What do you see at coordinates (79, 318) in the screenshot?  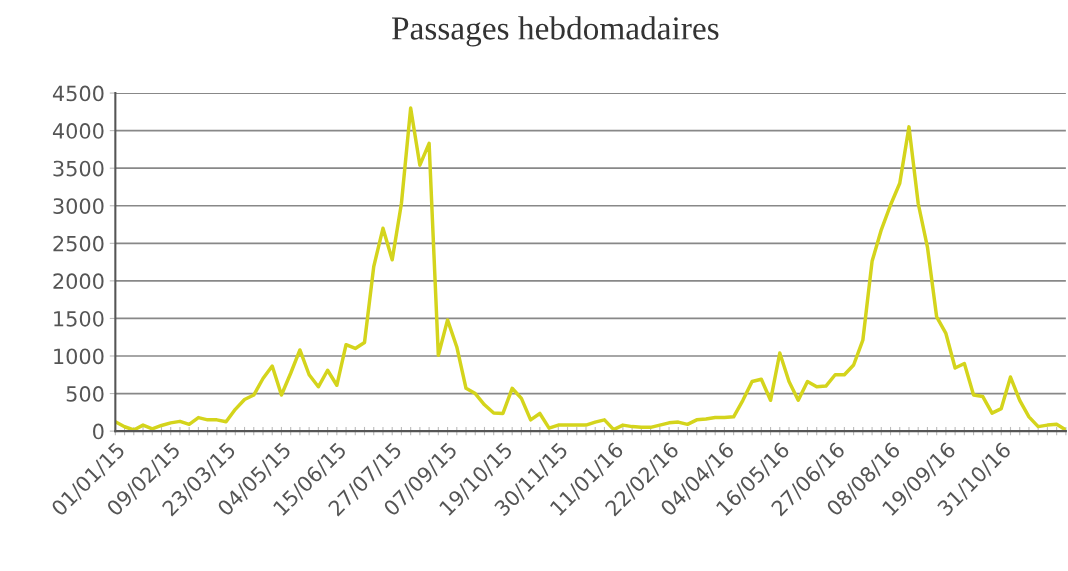 I see `y-tick-label: 1500` at bounding box center [79, 318].